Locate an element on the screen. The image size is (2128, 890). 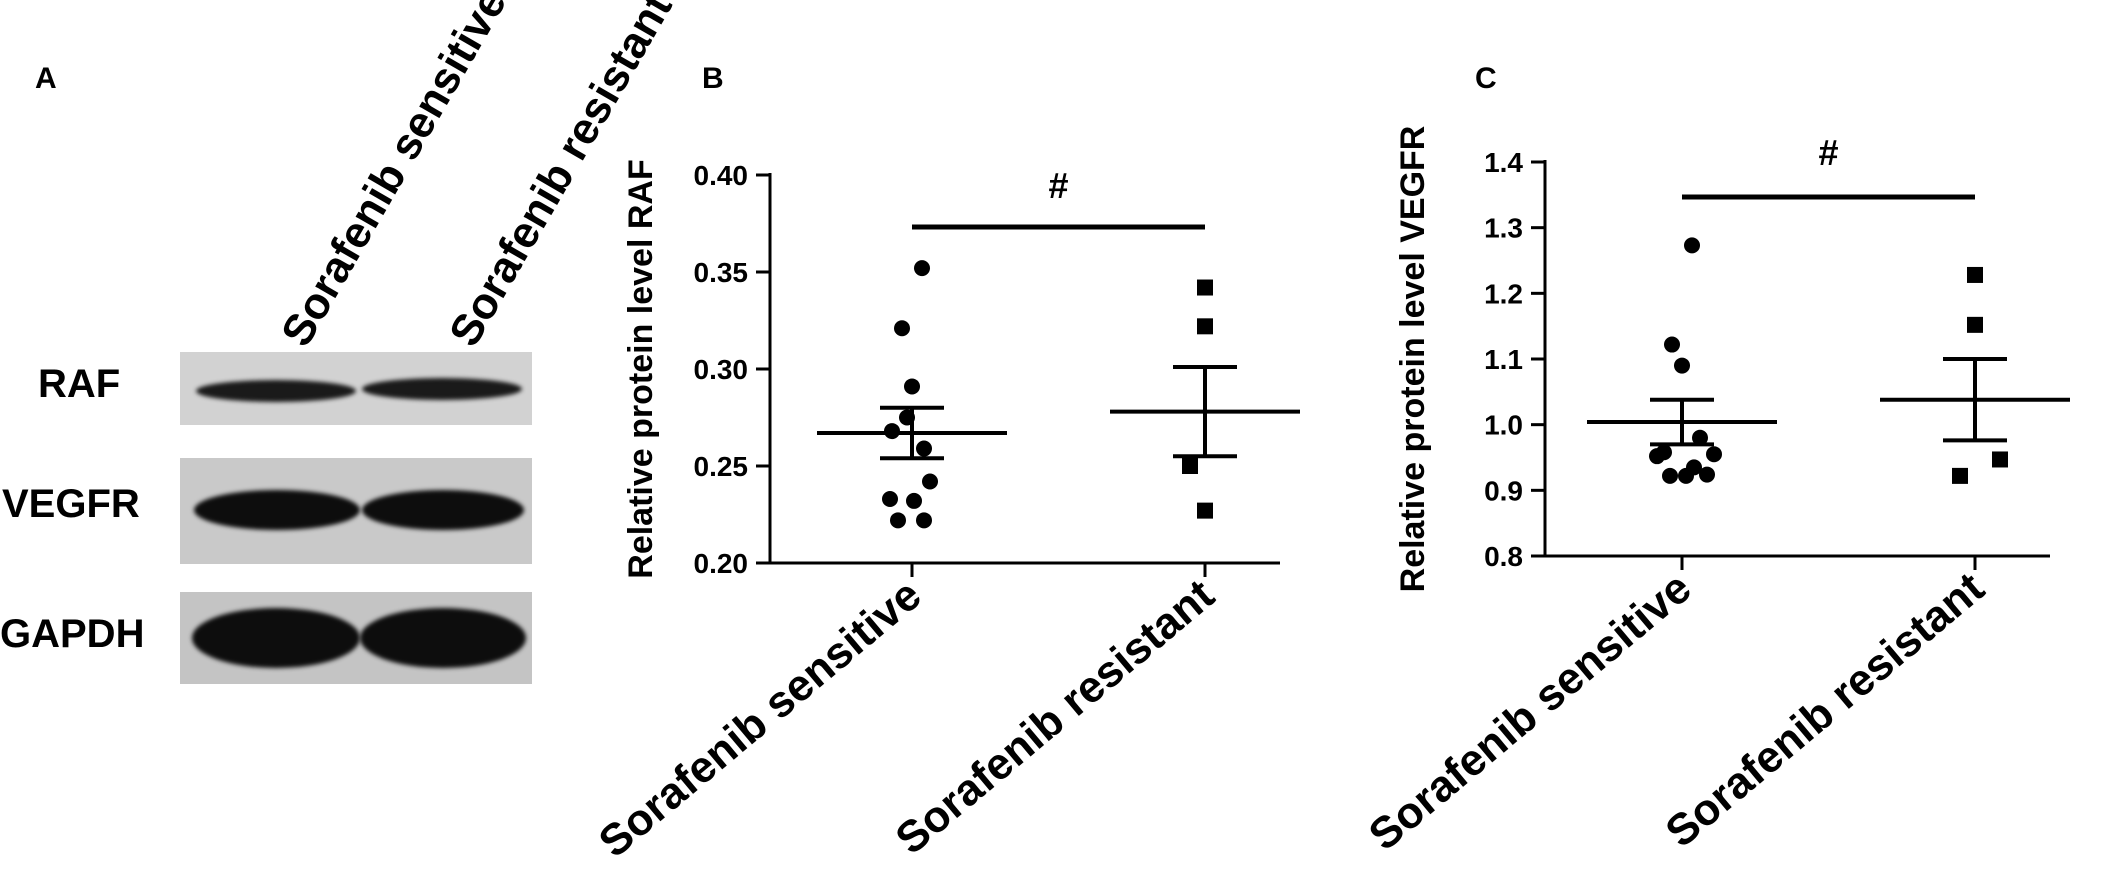
blot-row-label-gapdh: GAPDH is located at coordinates (72, 634).